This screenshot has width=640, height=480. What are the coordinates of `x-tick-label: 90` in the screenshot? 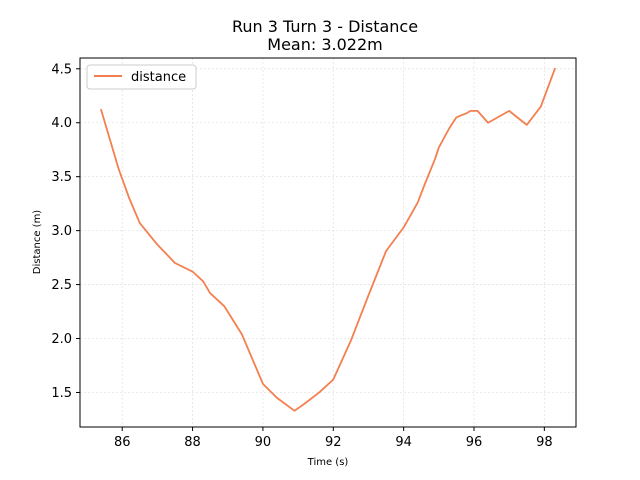 It's located at (263, 442).